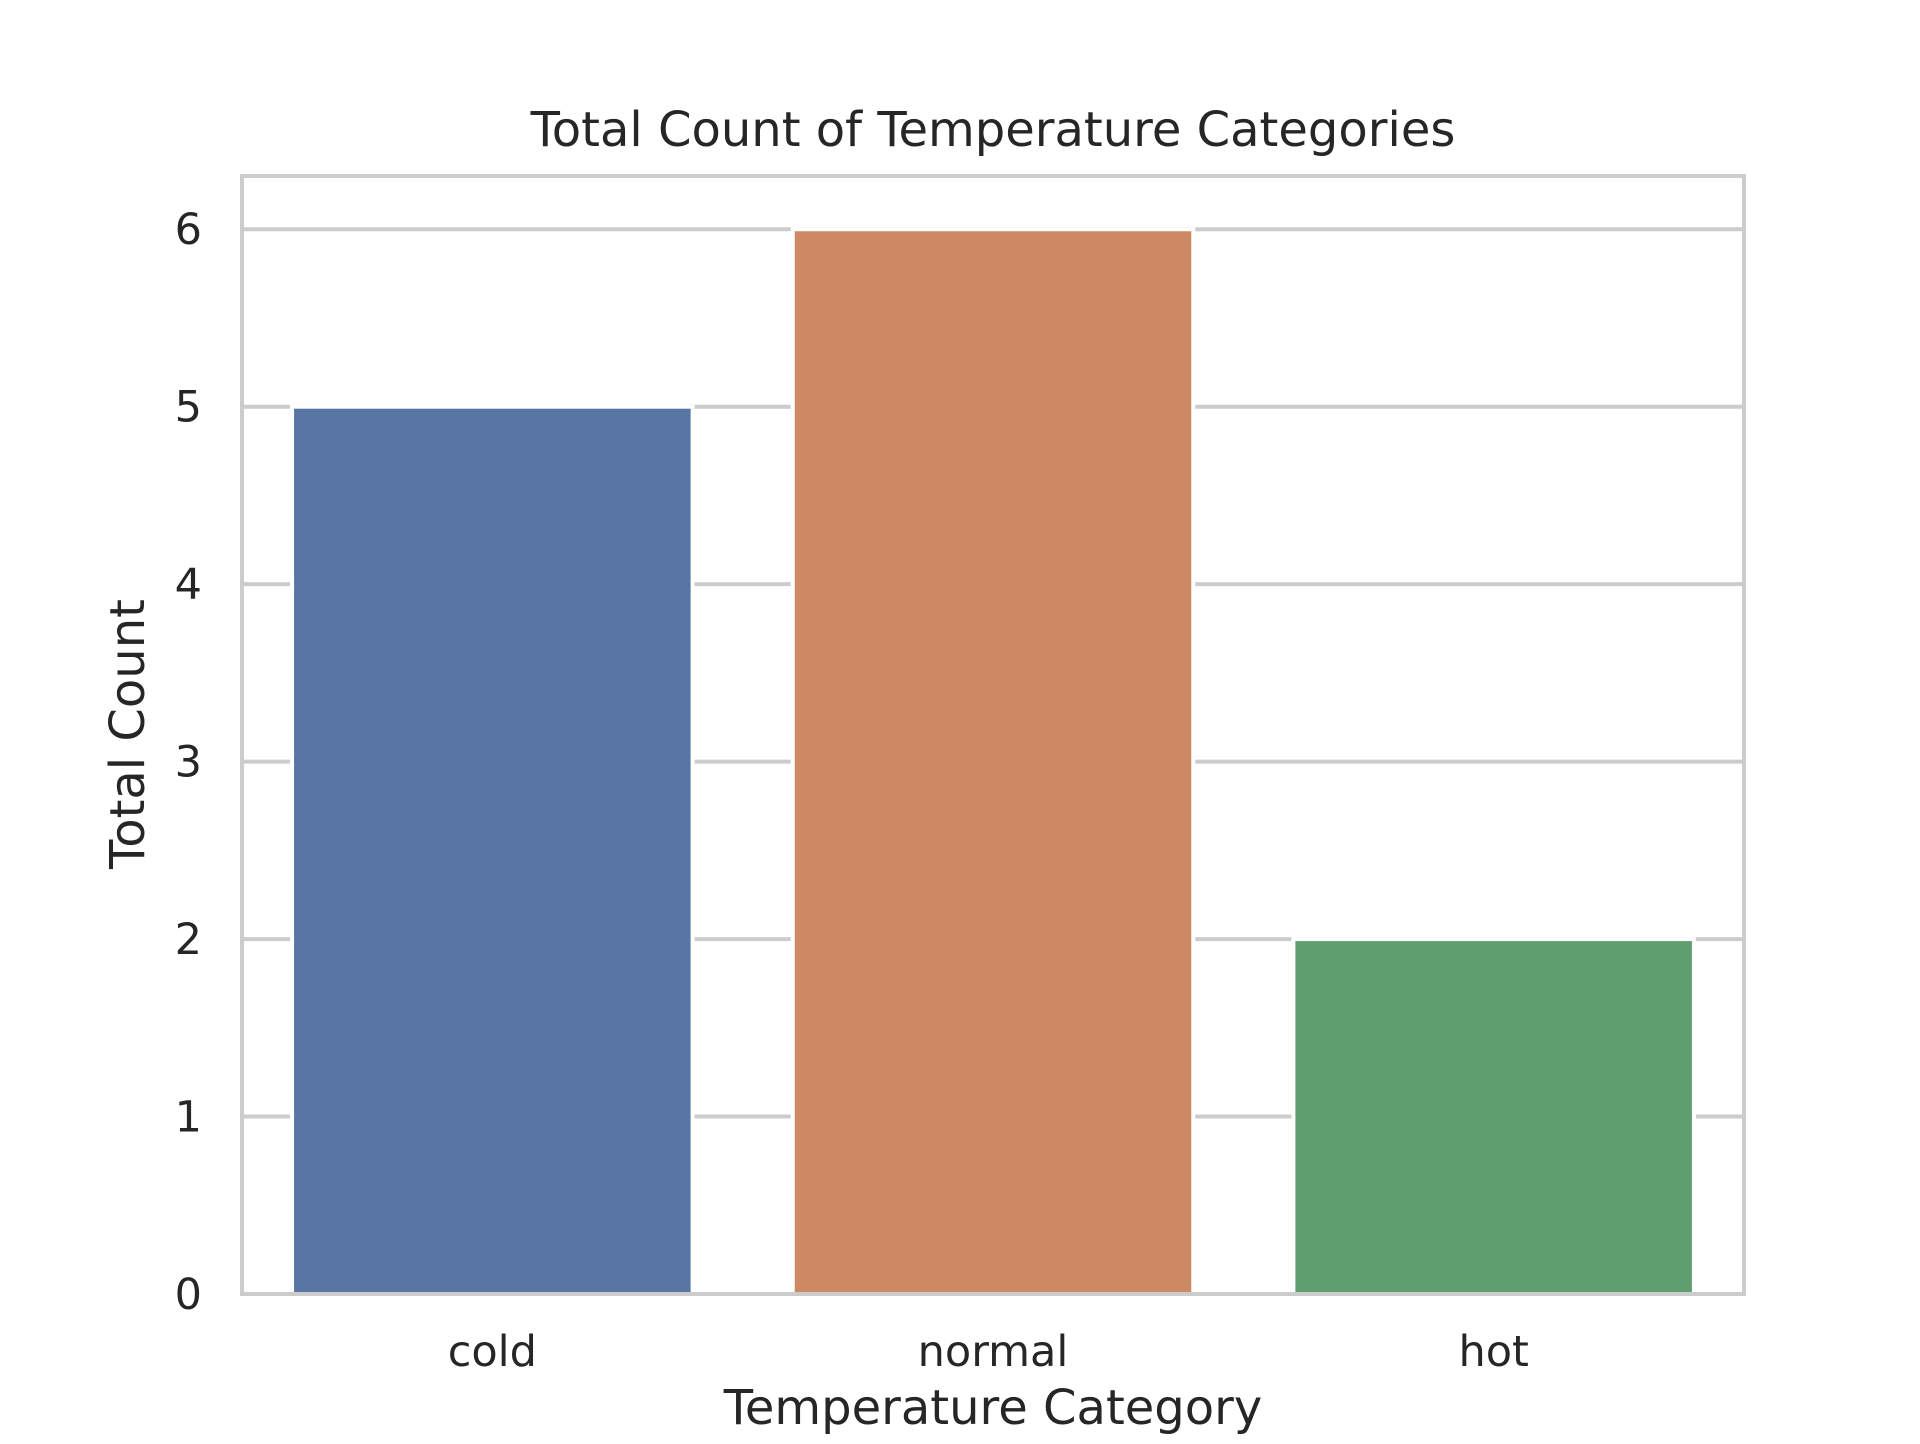 The height and width of the screenshot is (1444, 1920). I want to click on y-tick-label: 0, so click(188, 1295).